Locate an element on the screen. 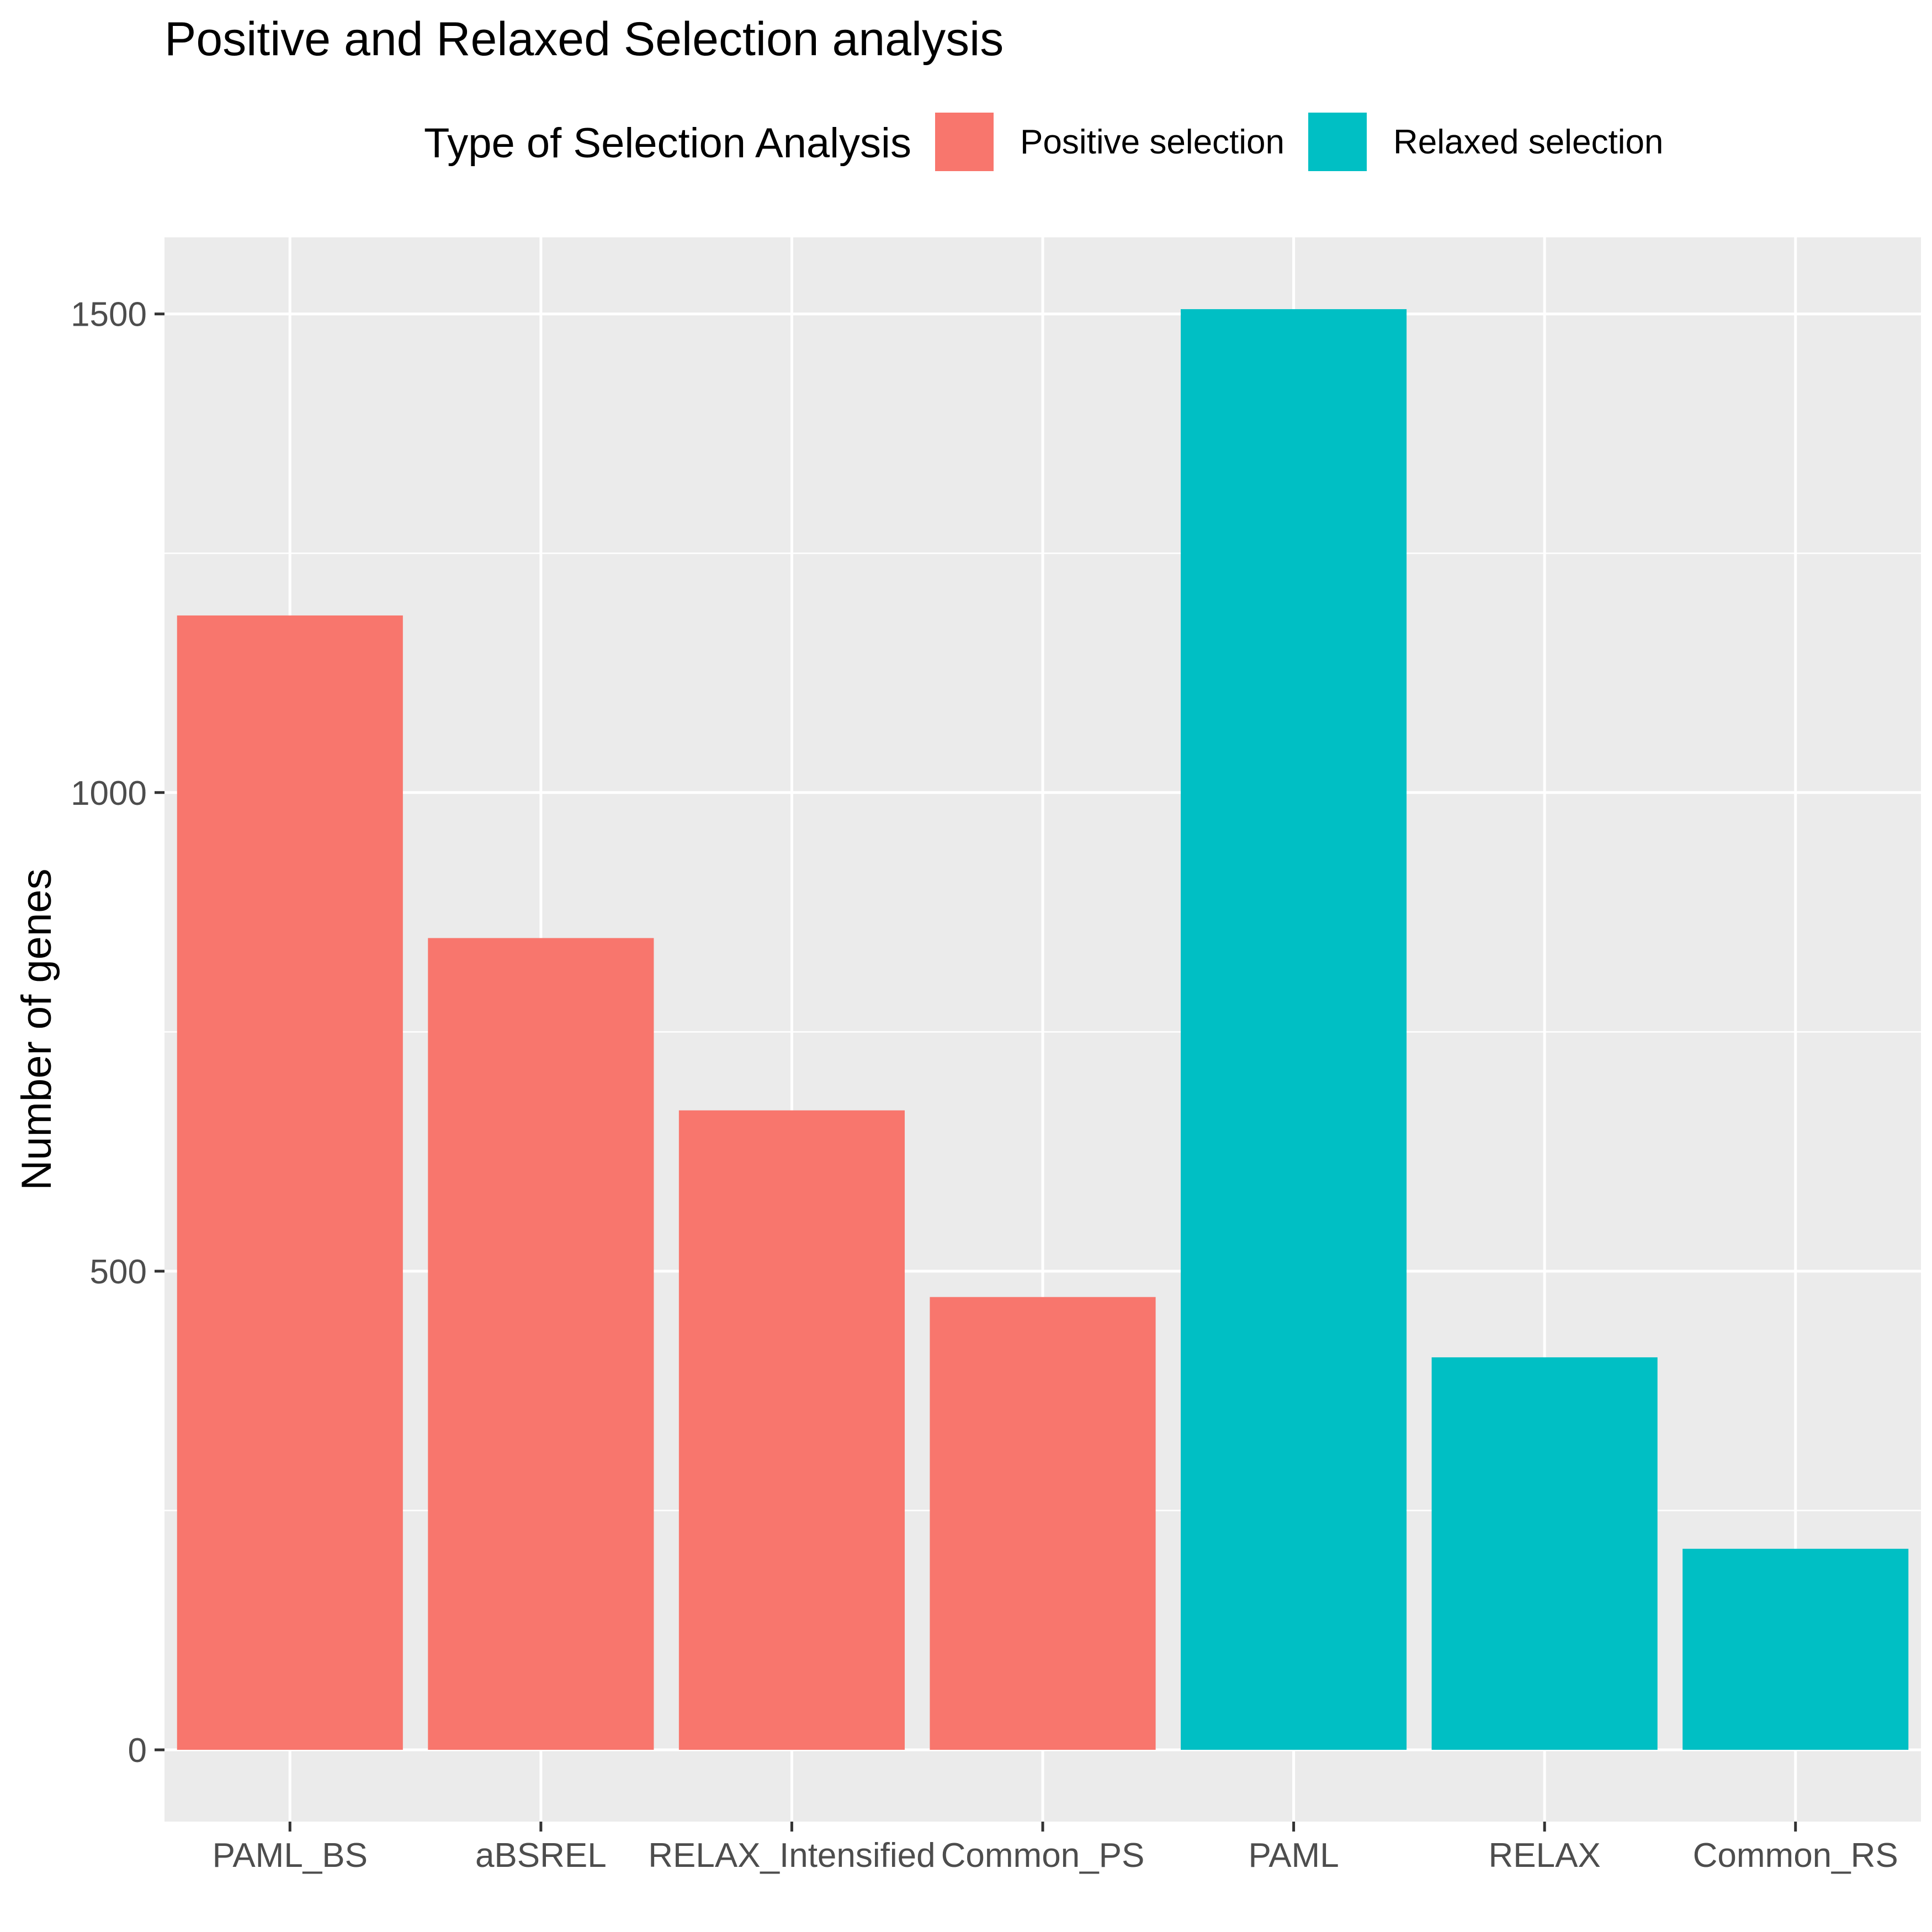  bar-relax is located at coordinates (1544, 1553).